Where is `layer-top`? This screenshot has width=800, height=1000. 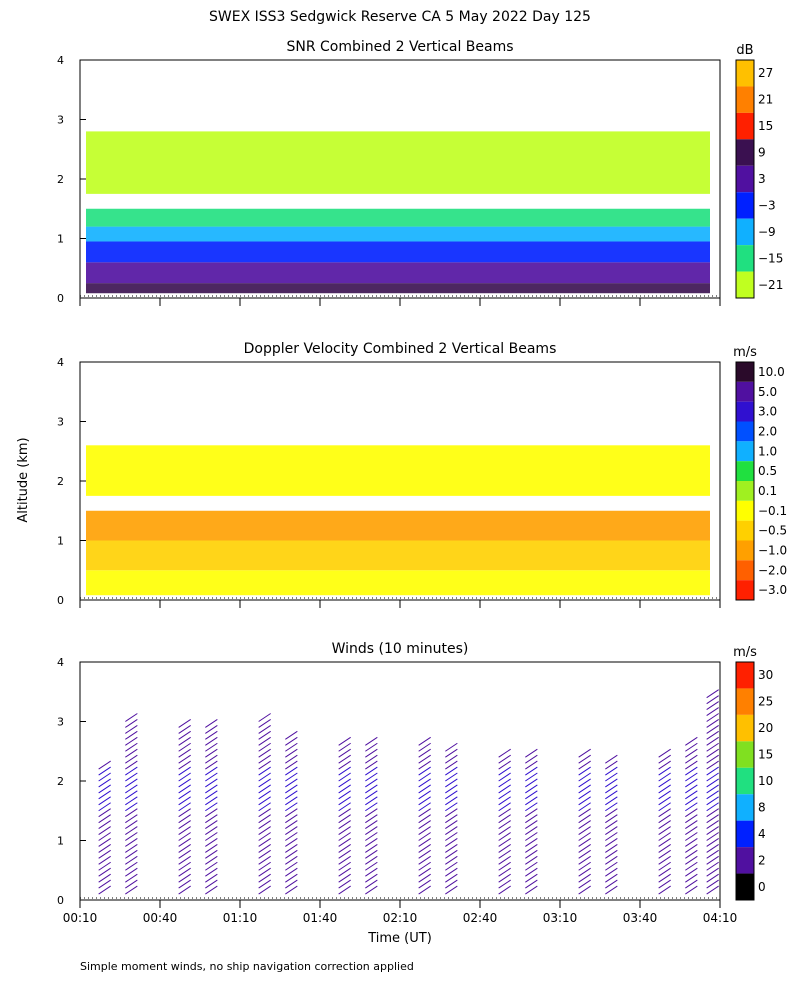 layer-top is located at coordinates (398, 217).